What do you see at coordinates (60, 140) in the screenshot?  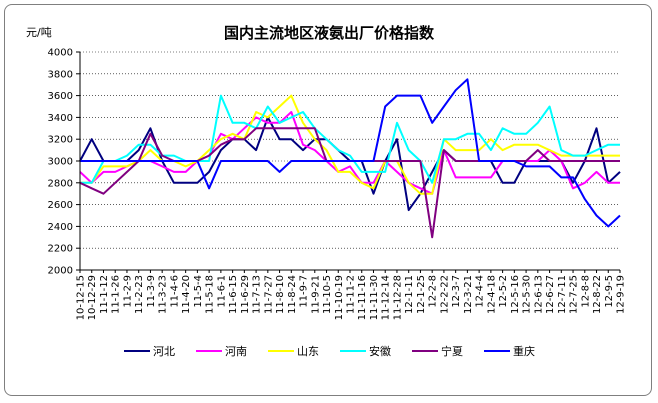 I see `y-tick-label: 3200` at bounding box center [60, 140].